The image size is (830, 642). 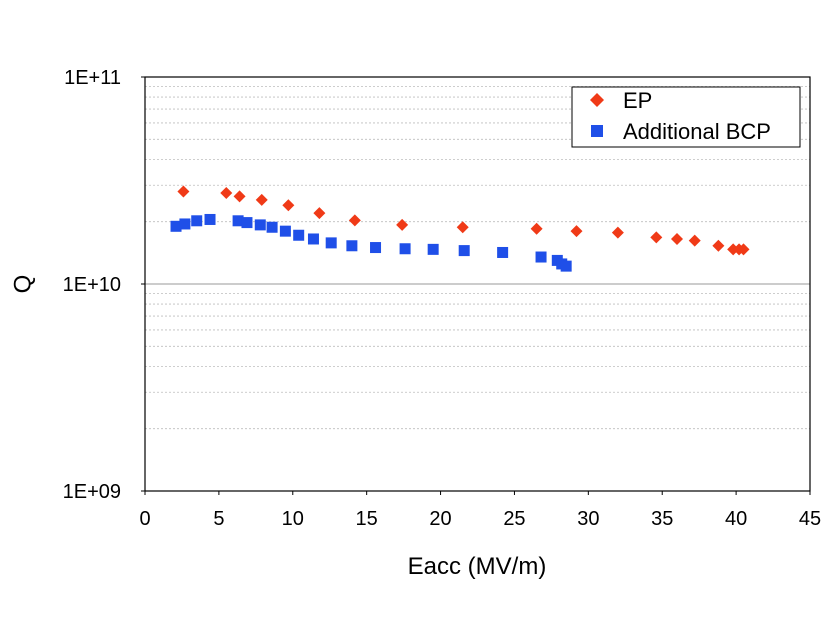 What do you see at coordinates (697, 131) in the screenshot?
I see `legend-bcp-label: Additional BCP` at bounding box center [697, 131].